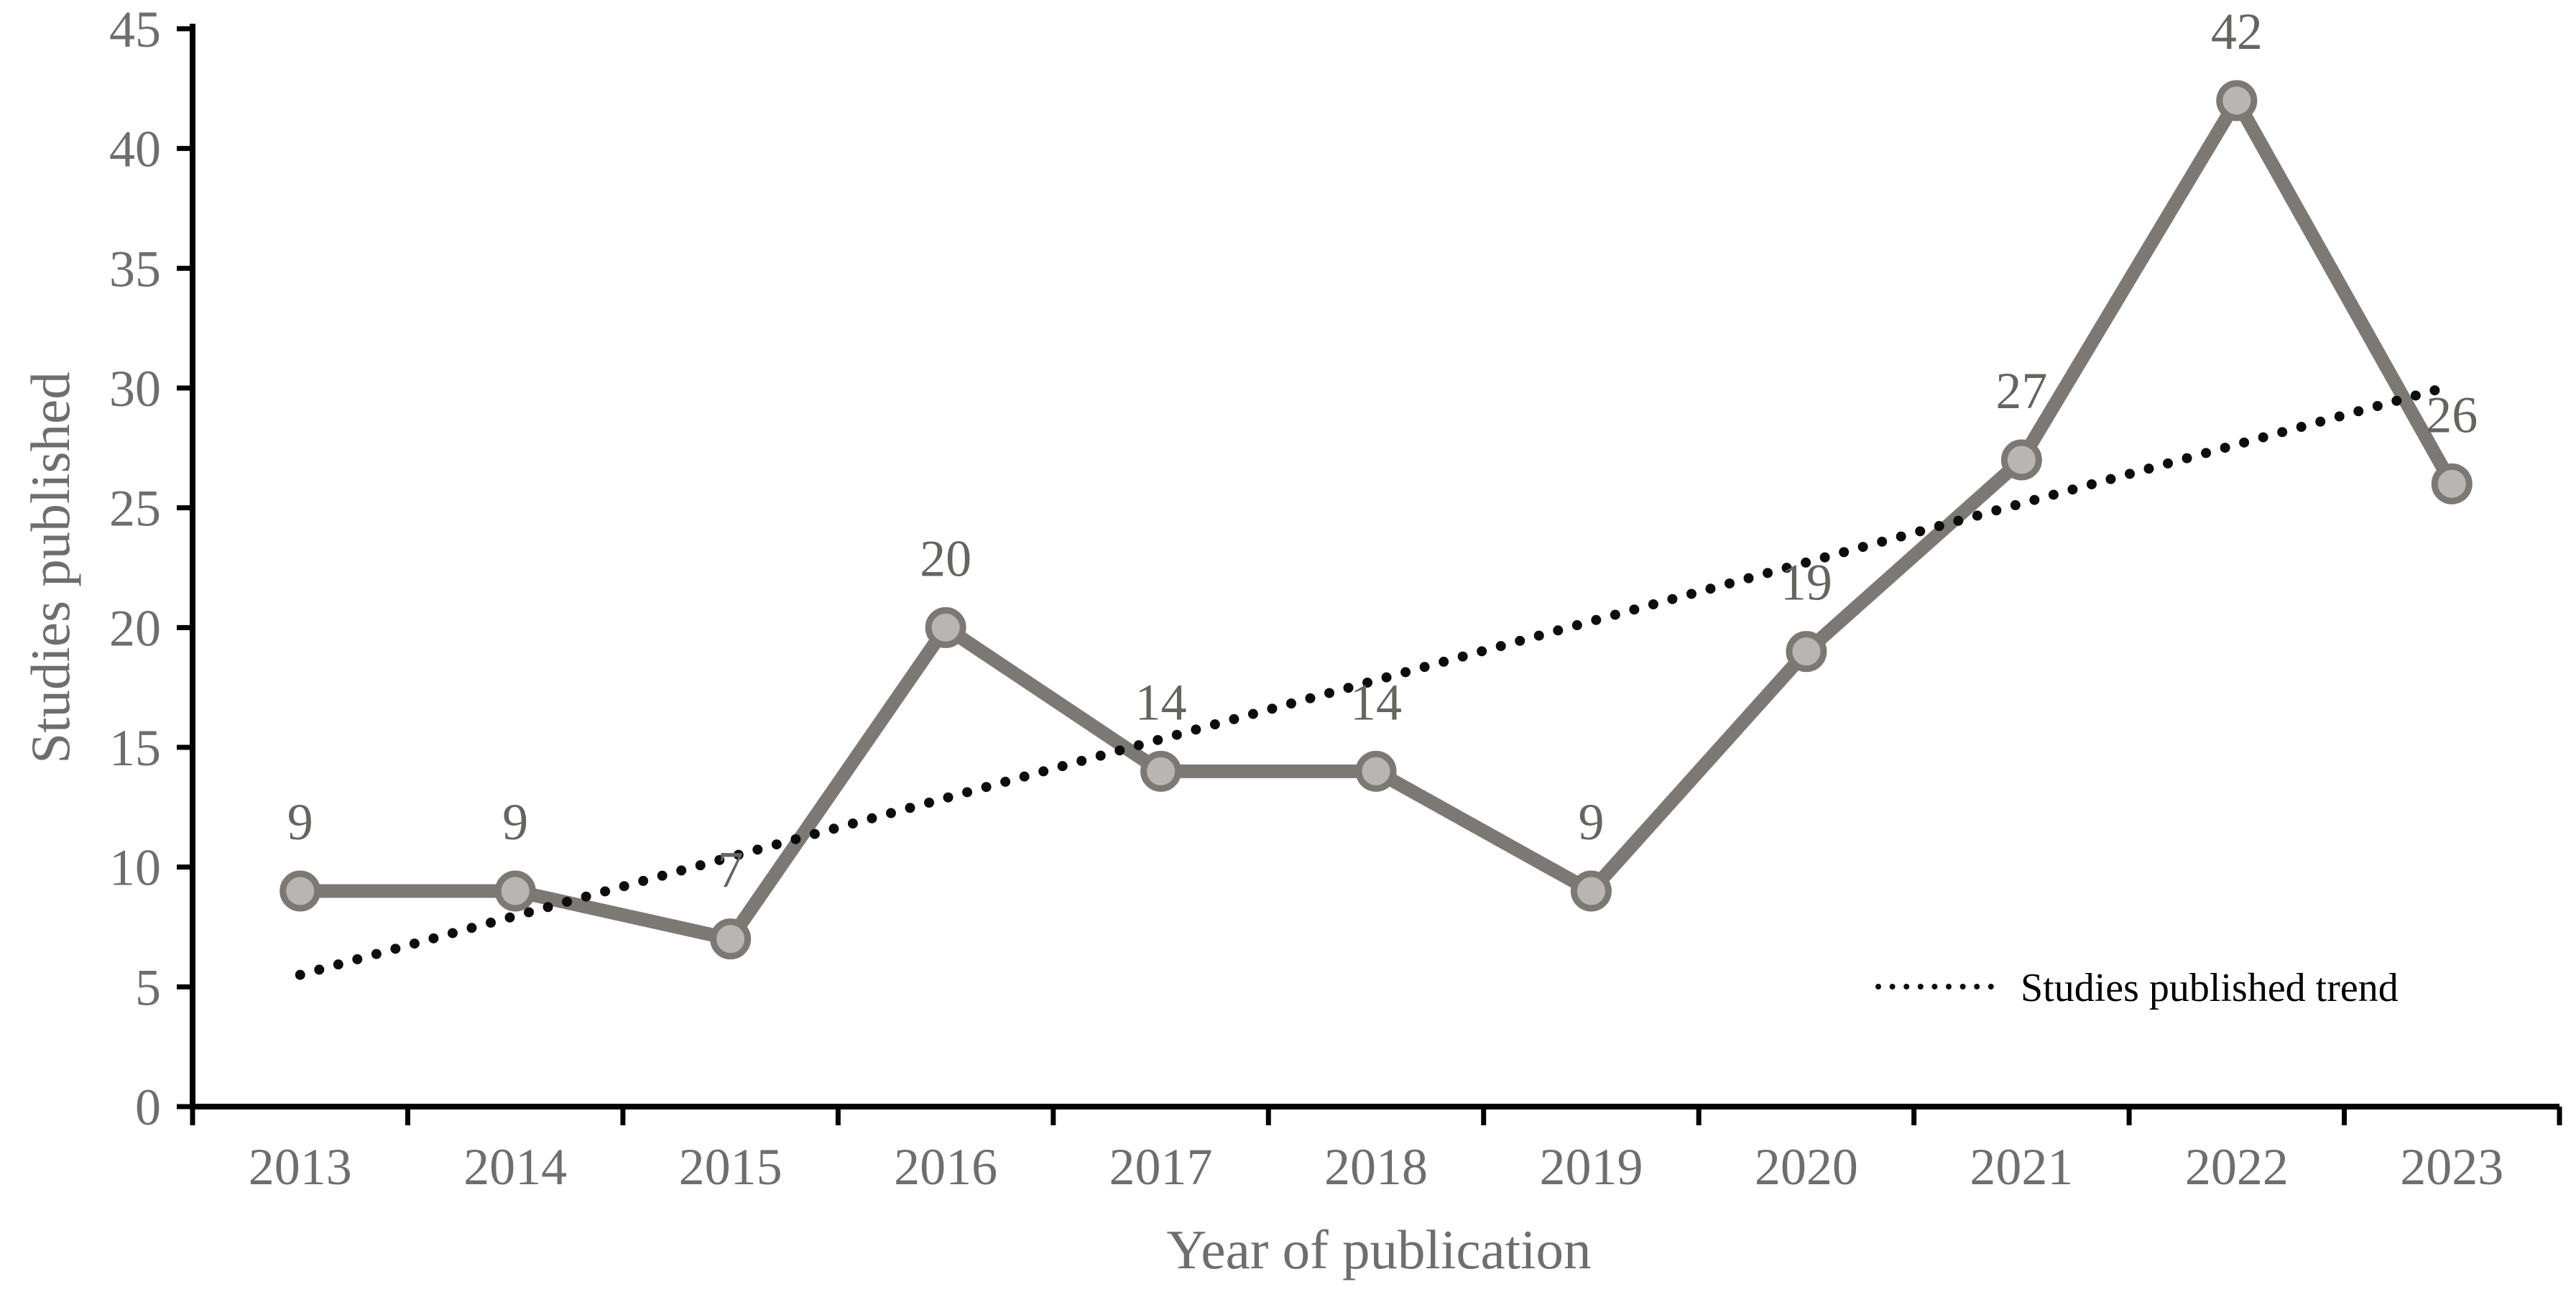 The image size is (2576, 1292). What do you see at coordinates (148, 1107) in the screenshot?
I see `y-tick-label: 0` at bounding box center [148, 1107].